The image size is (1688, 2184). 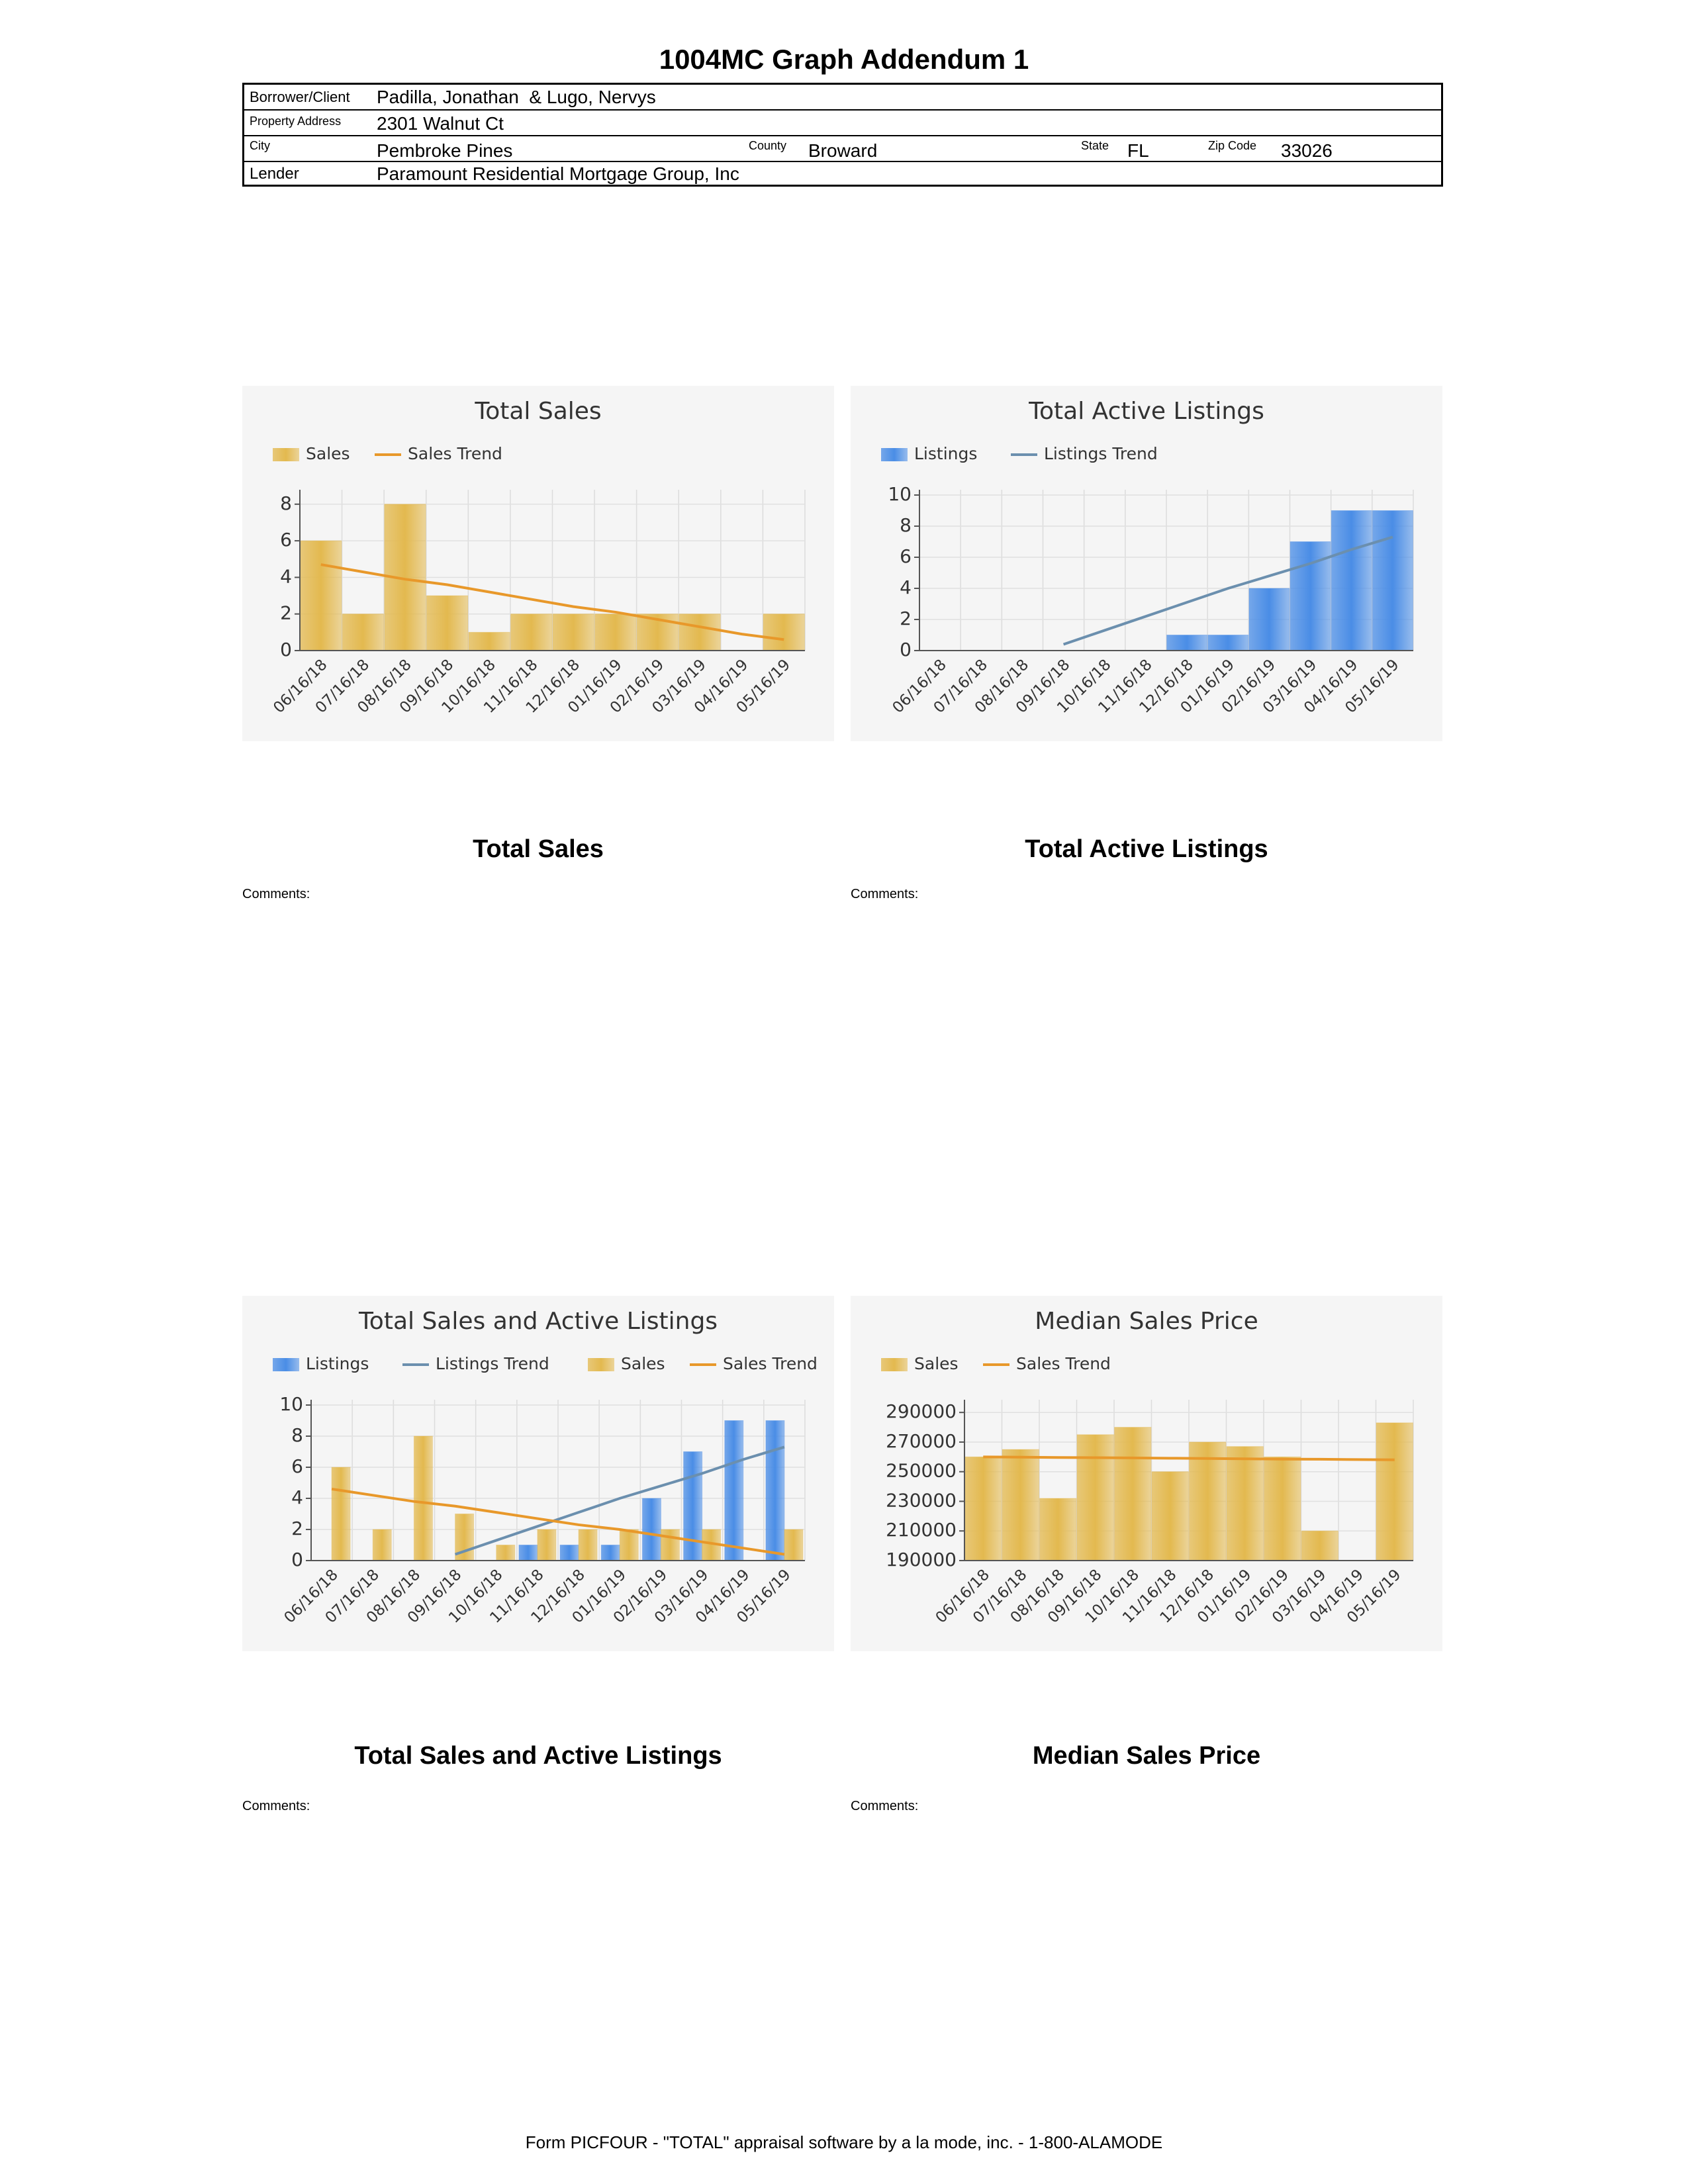 What do you see at coordinates (906, 649) in the screenshot?
I see `y-tick-label: 0` at bounding box center [906, 649].